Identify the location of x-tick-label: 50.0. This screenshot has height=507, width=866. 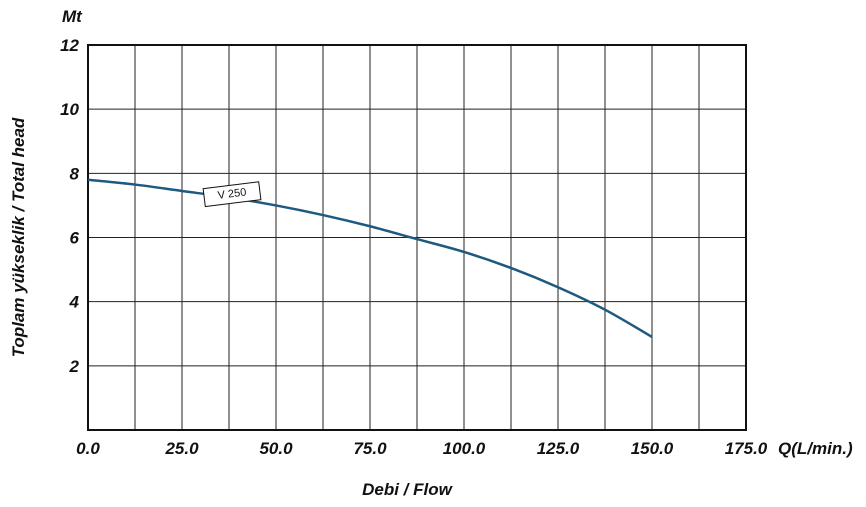
(276, 448).